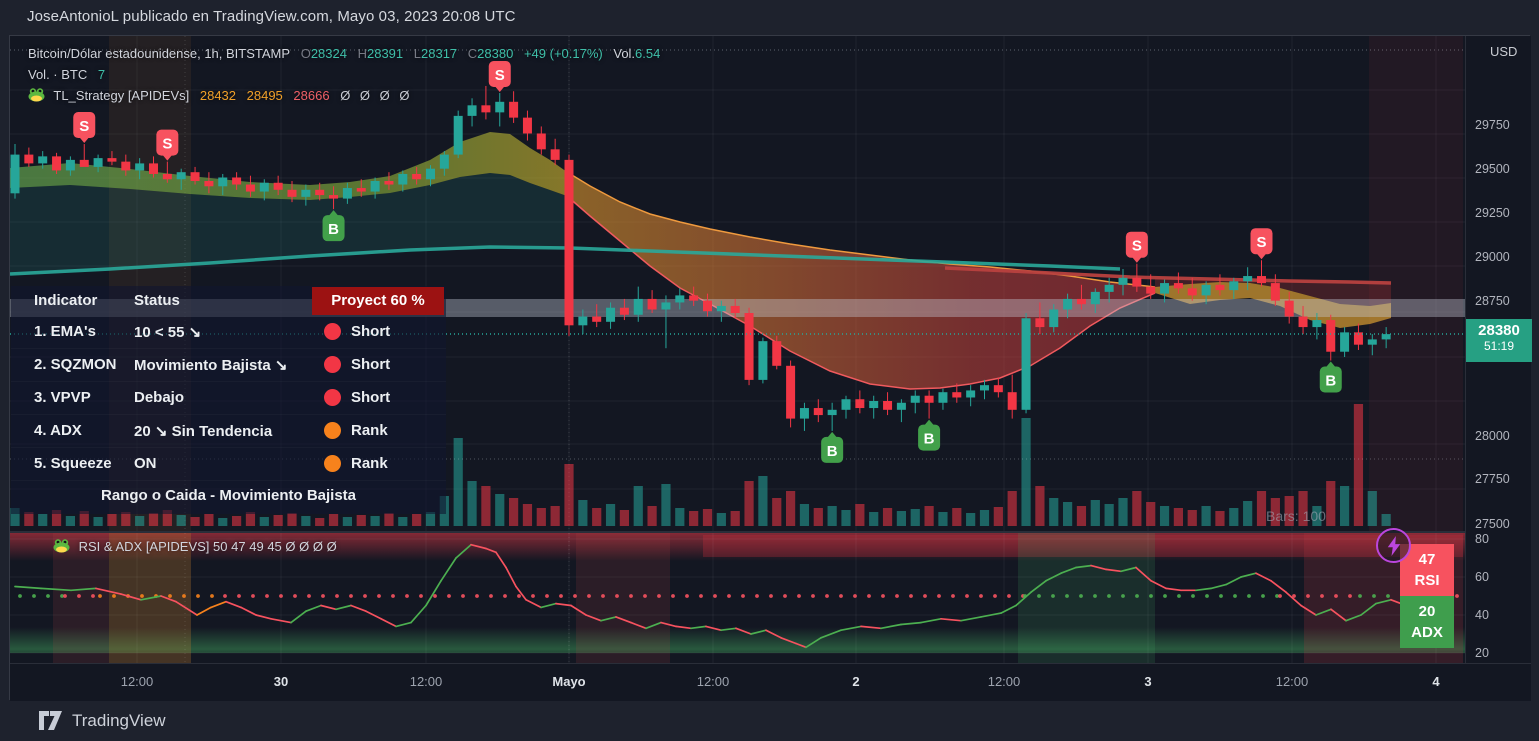 The width and height of the screenshot is (1539, 741). I want to click on col-status: Status, so click(157, 300).